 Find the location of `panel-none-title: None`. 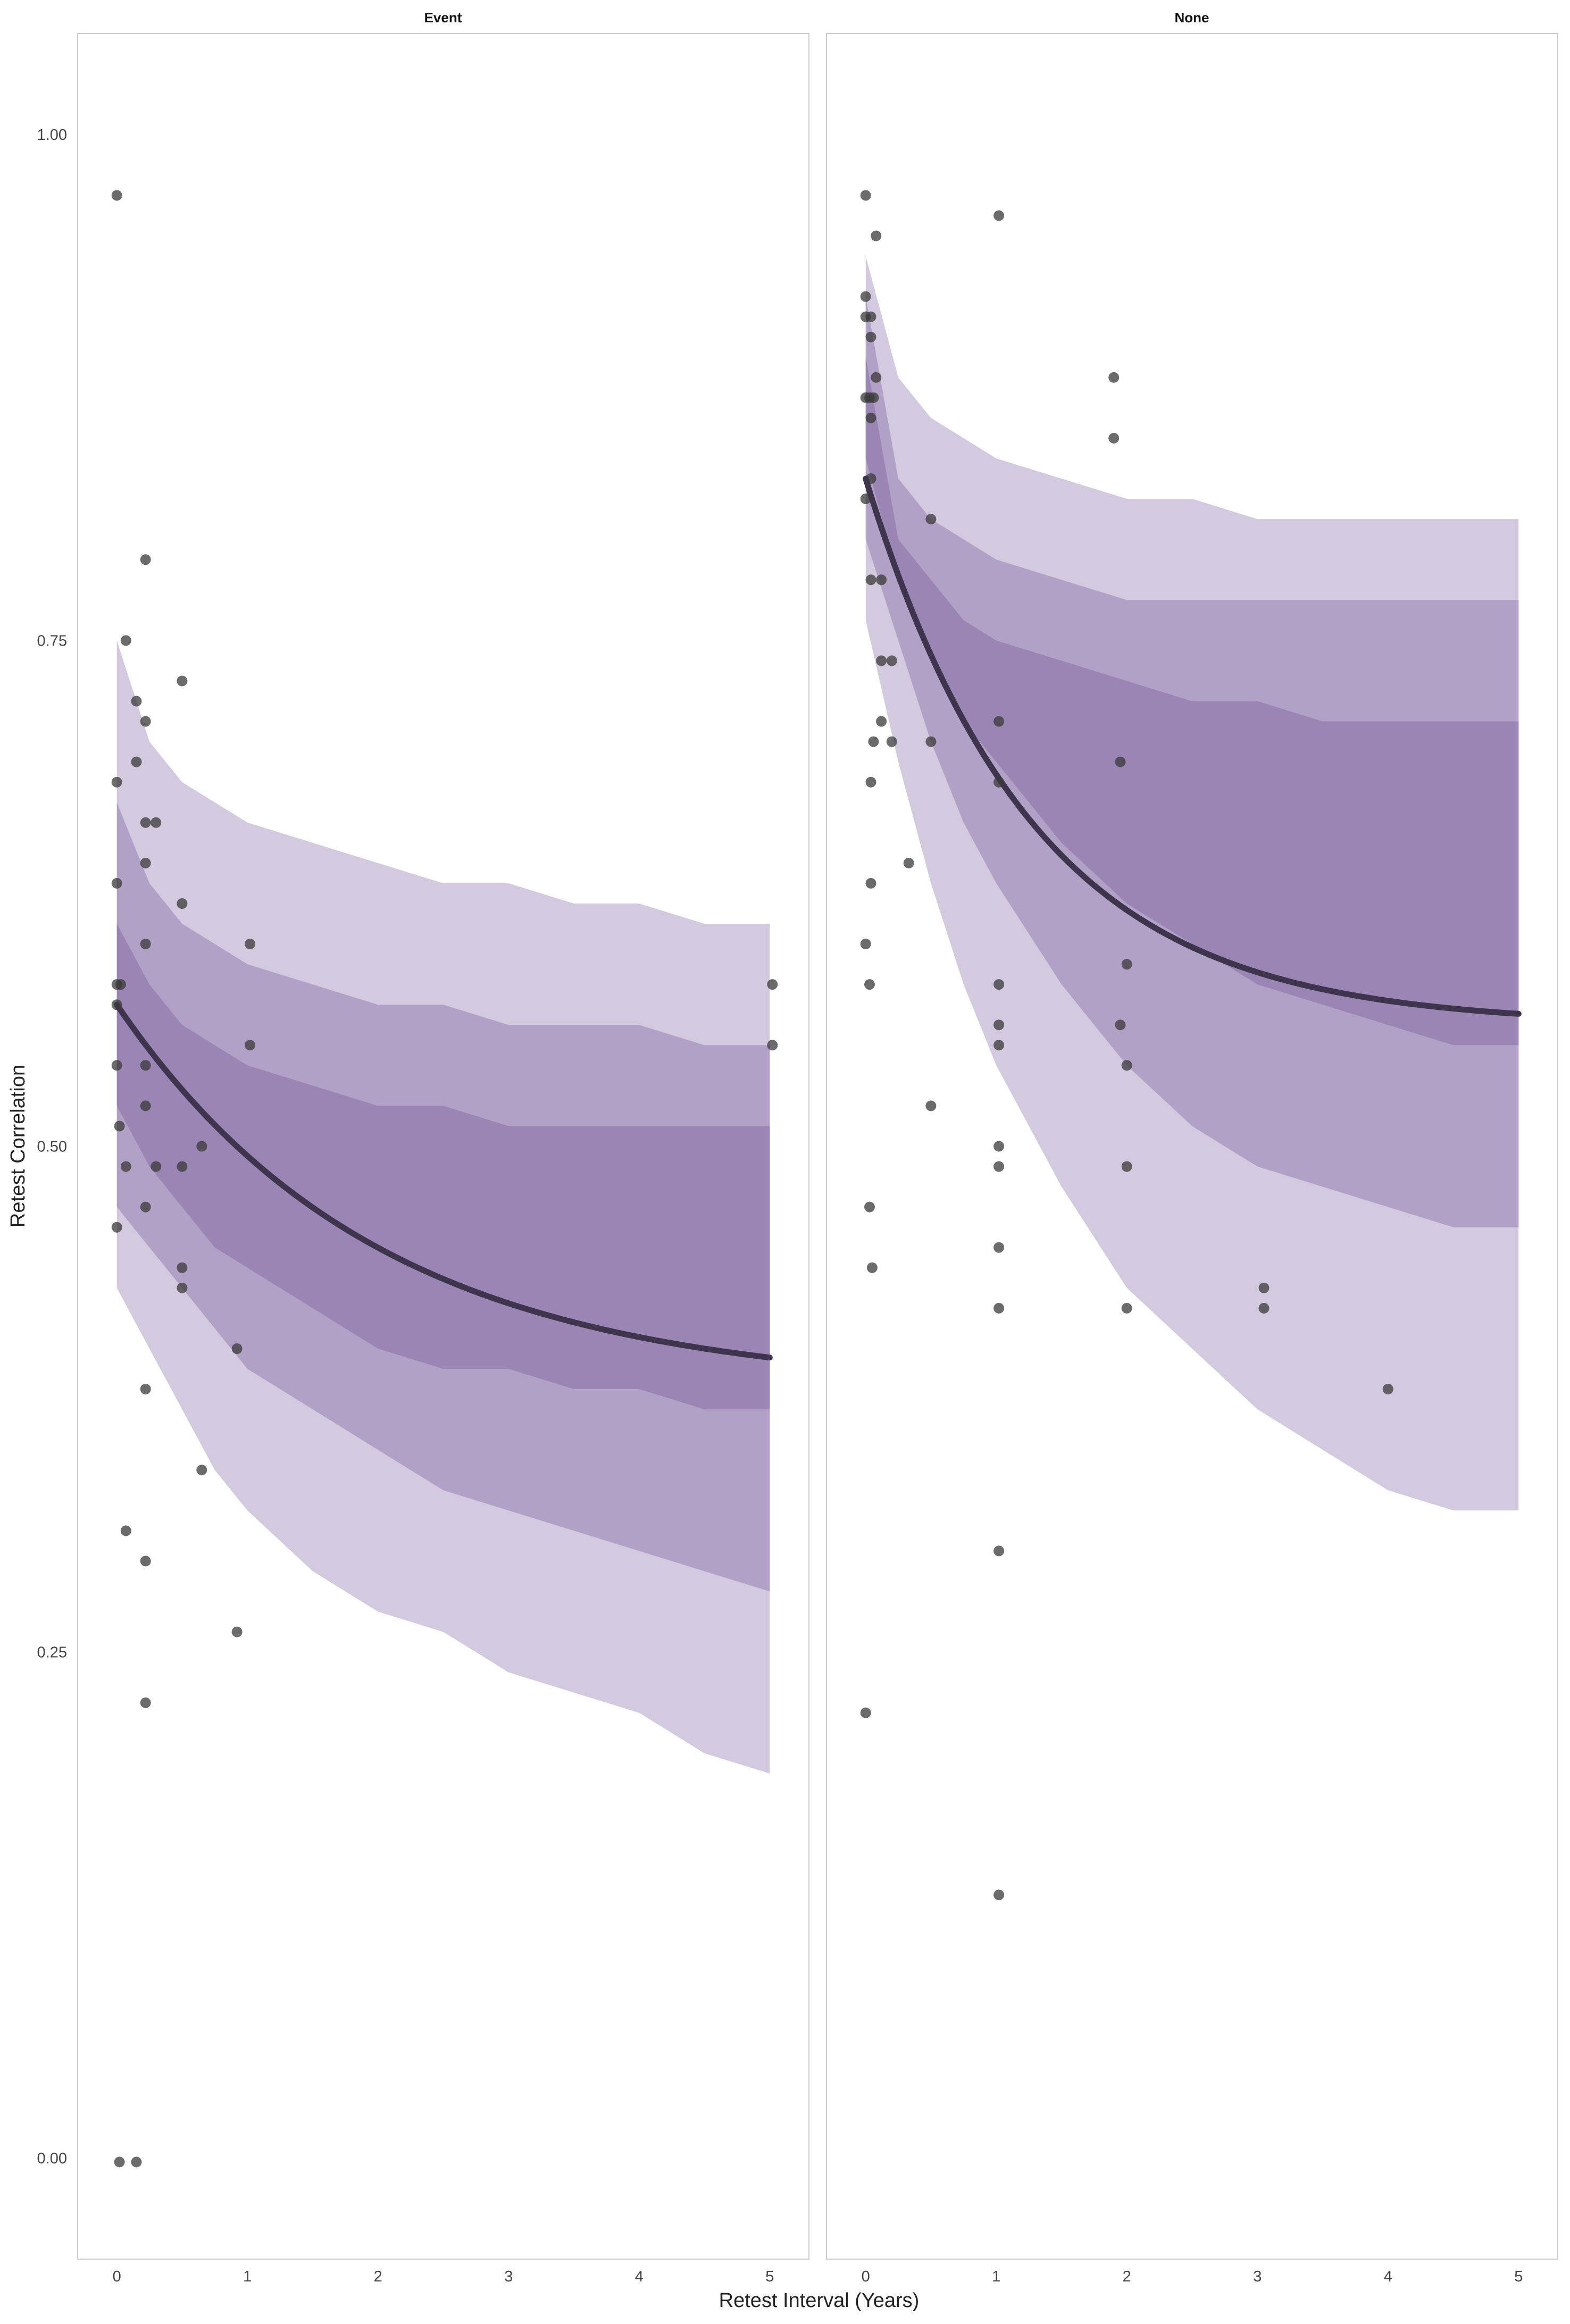

panel-none-title: None is located at coordinates (1192, 18).